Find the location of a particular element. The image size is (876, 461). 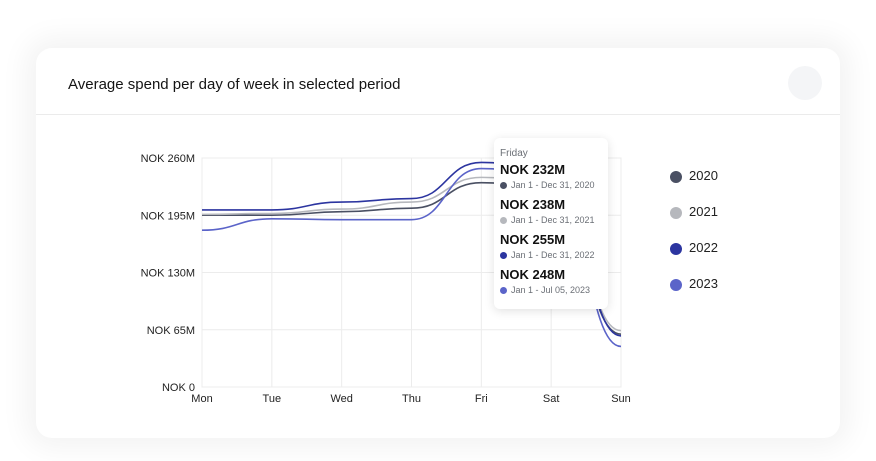

tooltip-value: NOK 255M is located at coordinates (533, 239).